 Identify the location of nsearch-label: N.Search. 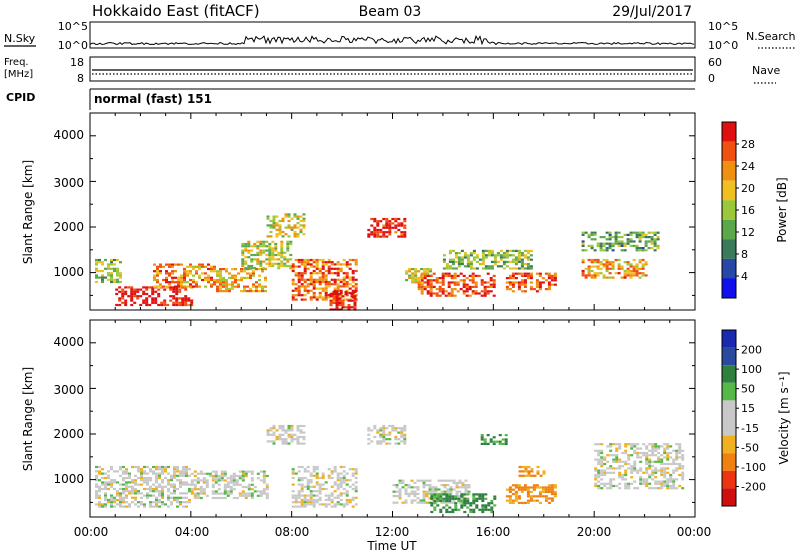
(771, 36).